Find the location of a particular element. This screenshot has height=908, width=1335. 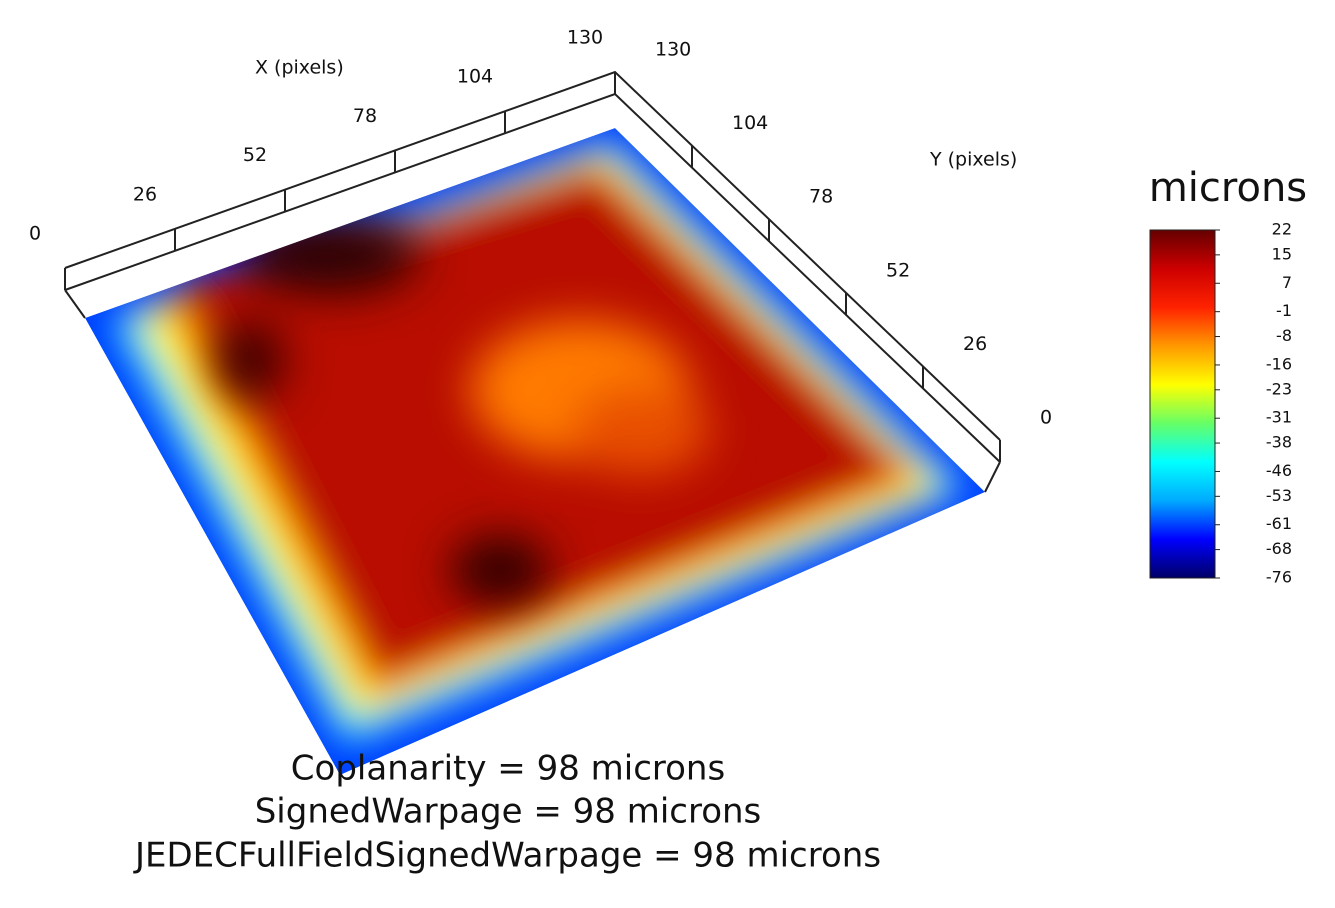

x-axis-title: X (pixels) is located at coordinates (299, 68).